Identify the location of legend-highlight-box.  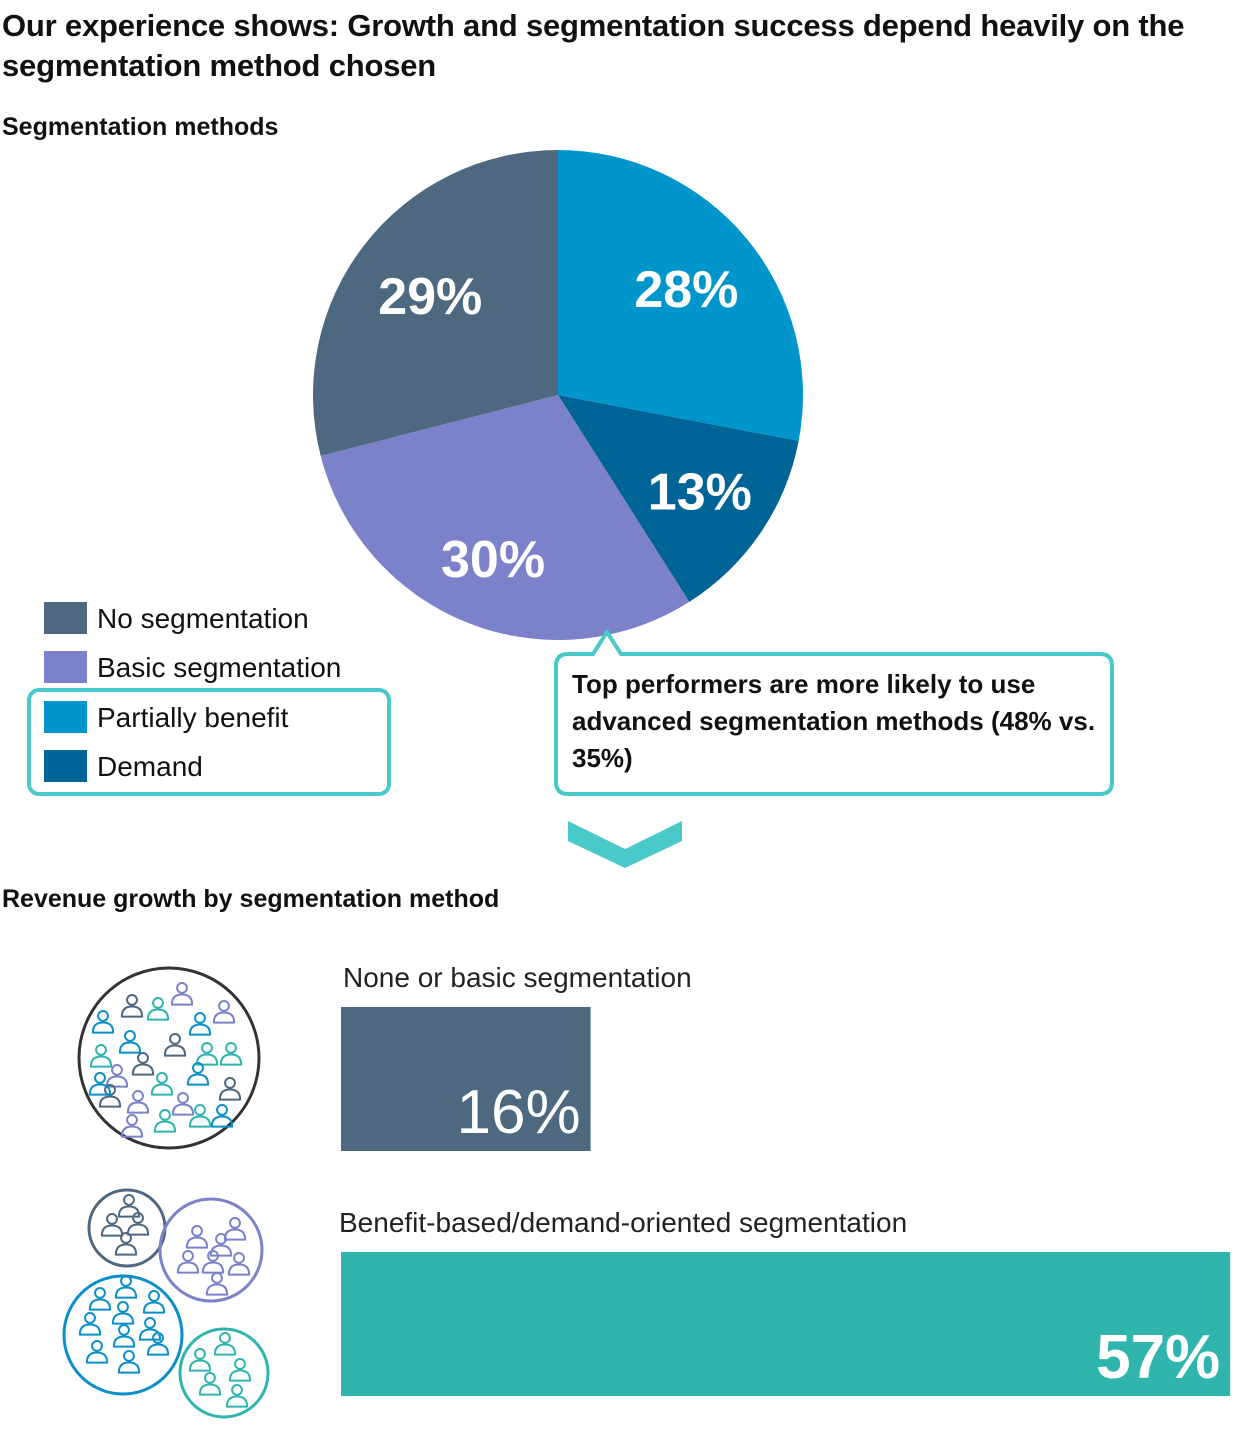
(209, 742).